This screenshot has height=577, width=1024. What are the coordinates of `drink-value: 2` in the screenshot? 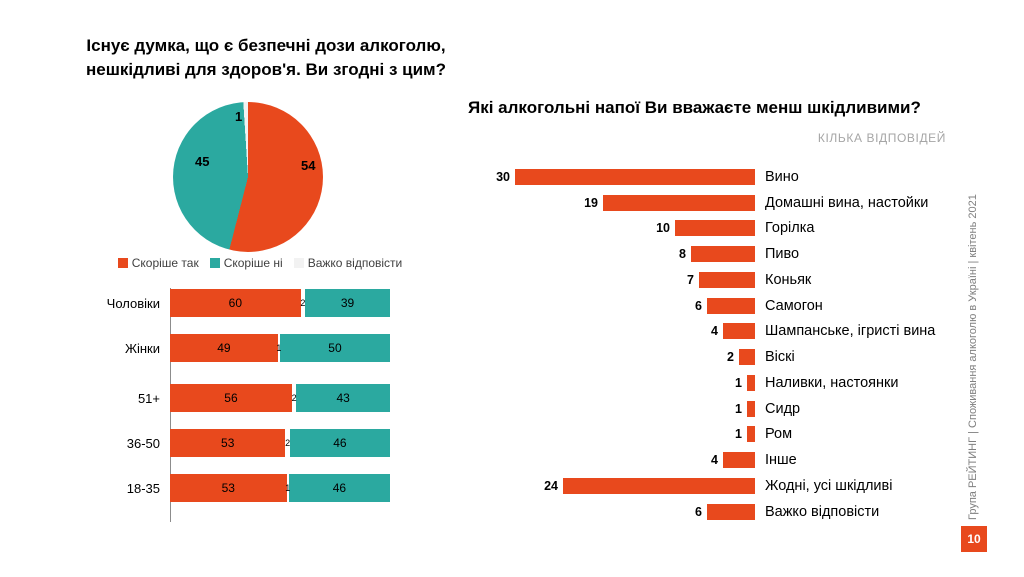 It's located at (730, 357).